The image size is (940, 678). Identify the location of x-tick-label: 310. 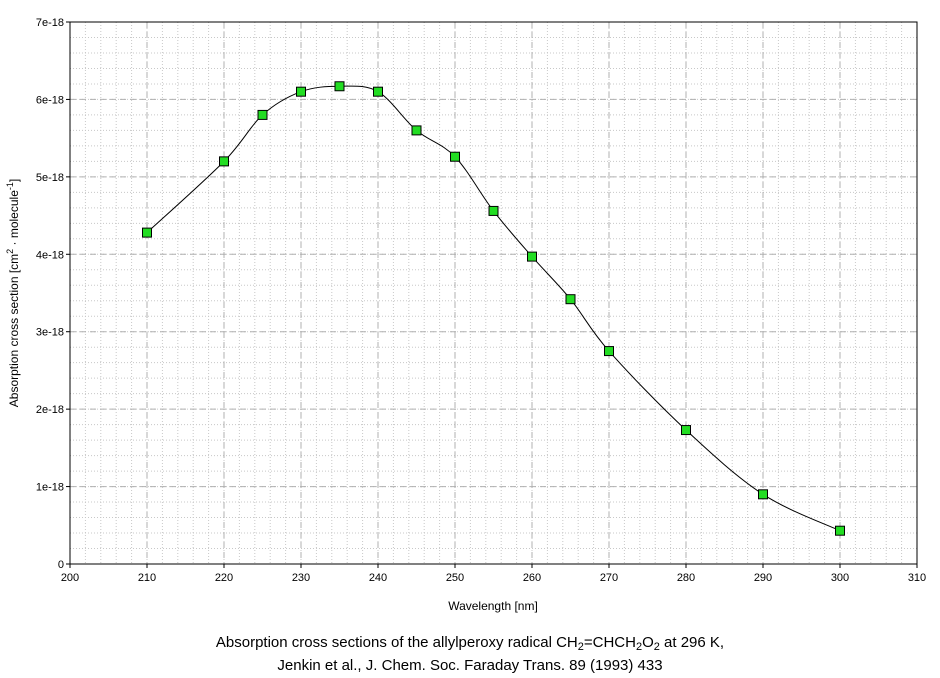
(917, 578).